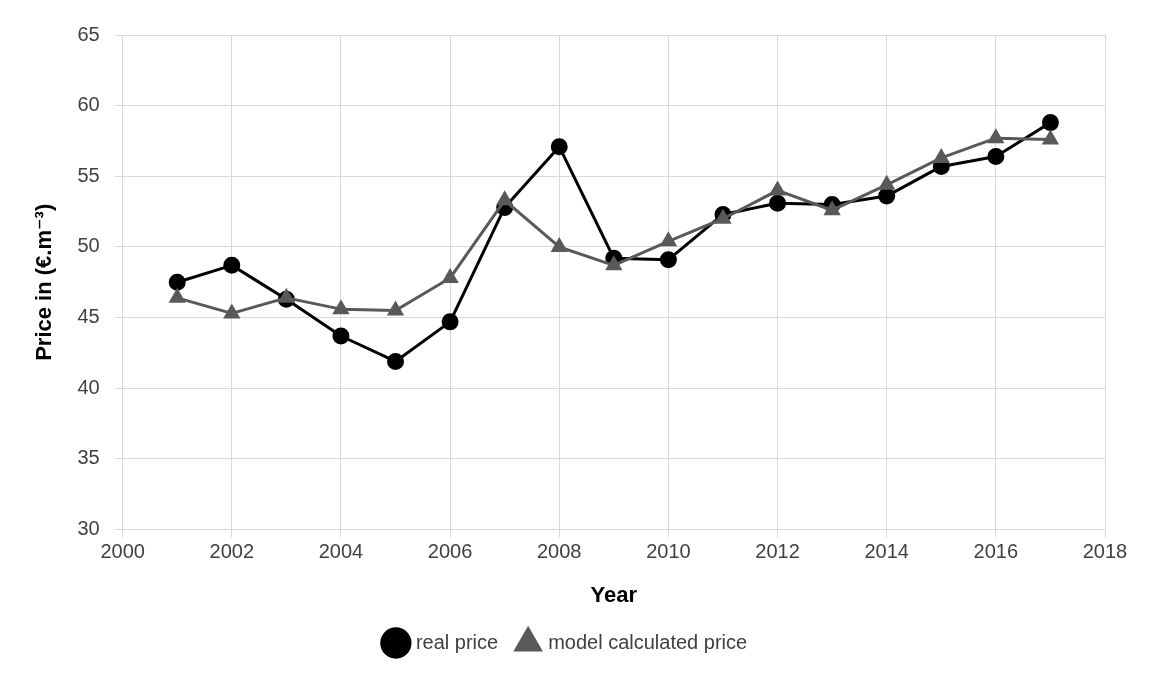  I want to click on legend-label: model calculated price, so click(648, 641).